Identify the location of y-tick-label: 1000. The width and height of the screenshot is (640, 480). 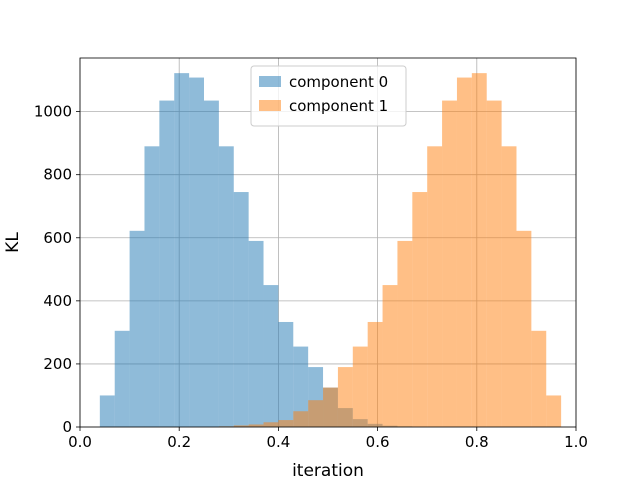
(53, 112).